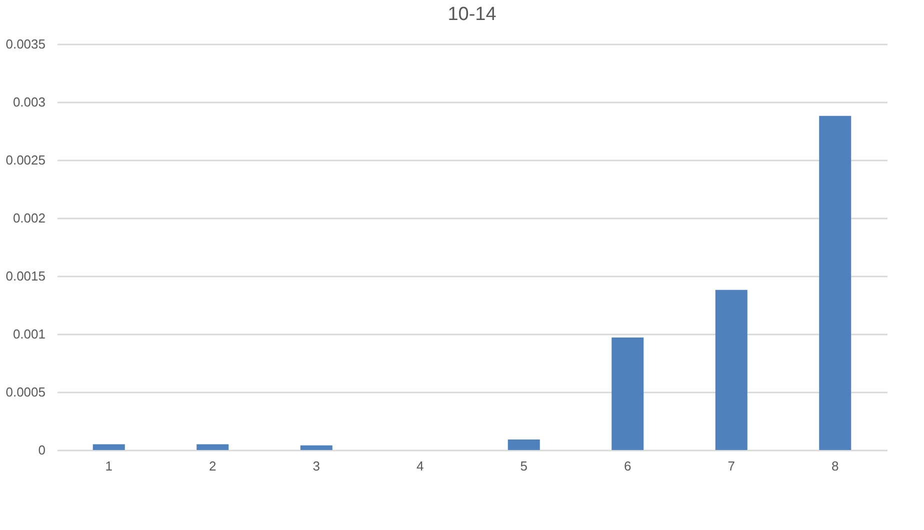  Describe the element at coordinates (628, 466) in the screenshot. I see `x-tick-label: 6` at that location.